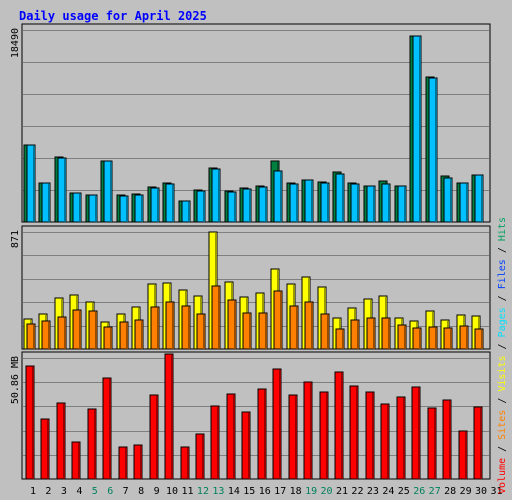 The image size is (512, 500). What do you see at coordinates (141, 491) in the screenshot?
I see `x-tick-label-day-8: 8` at bounding box center [141, 491].